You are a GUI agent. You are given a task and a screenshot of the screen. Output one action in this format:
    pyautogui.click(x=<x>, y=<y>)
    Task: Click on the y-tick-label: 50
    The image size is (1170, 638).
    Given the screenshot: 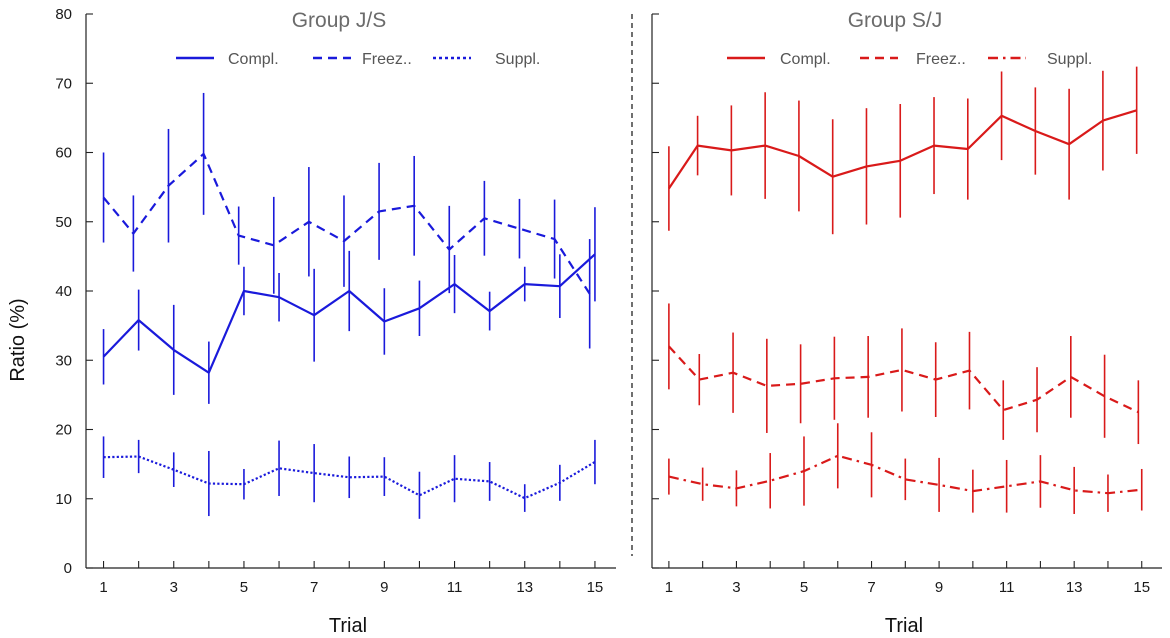 What is the action you would take?
    pyautogui.click(x=63, y=222)
    